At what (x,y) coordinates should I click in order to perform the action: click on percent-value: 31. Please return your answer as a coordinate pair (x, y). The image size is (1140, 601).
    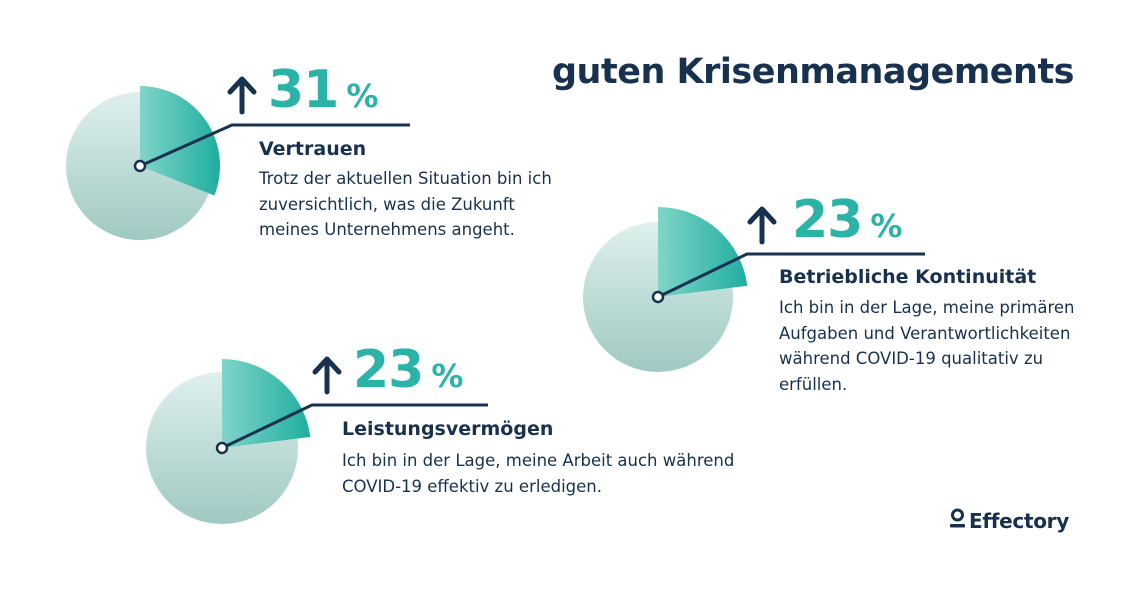
    Looking at the image, I should click on (303, 90).